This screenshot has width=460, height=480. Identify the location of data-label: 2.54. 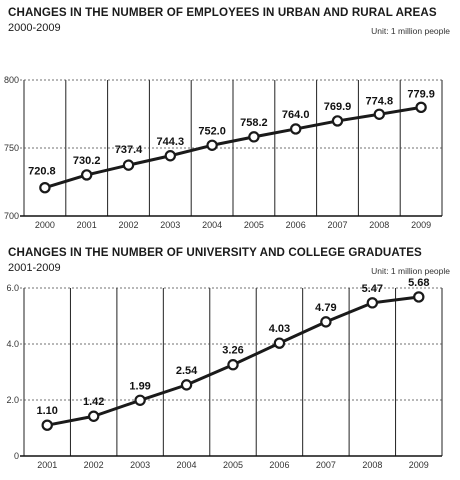
(187, 371).